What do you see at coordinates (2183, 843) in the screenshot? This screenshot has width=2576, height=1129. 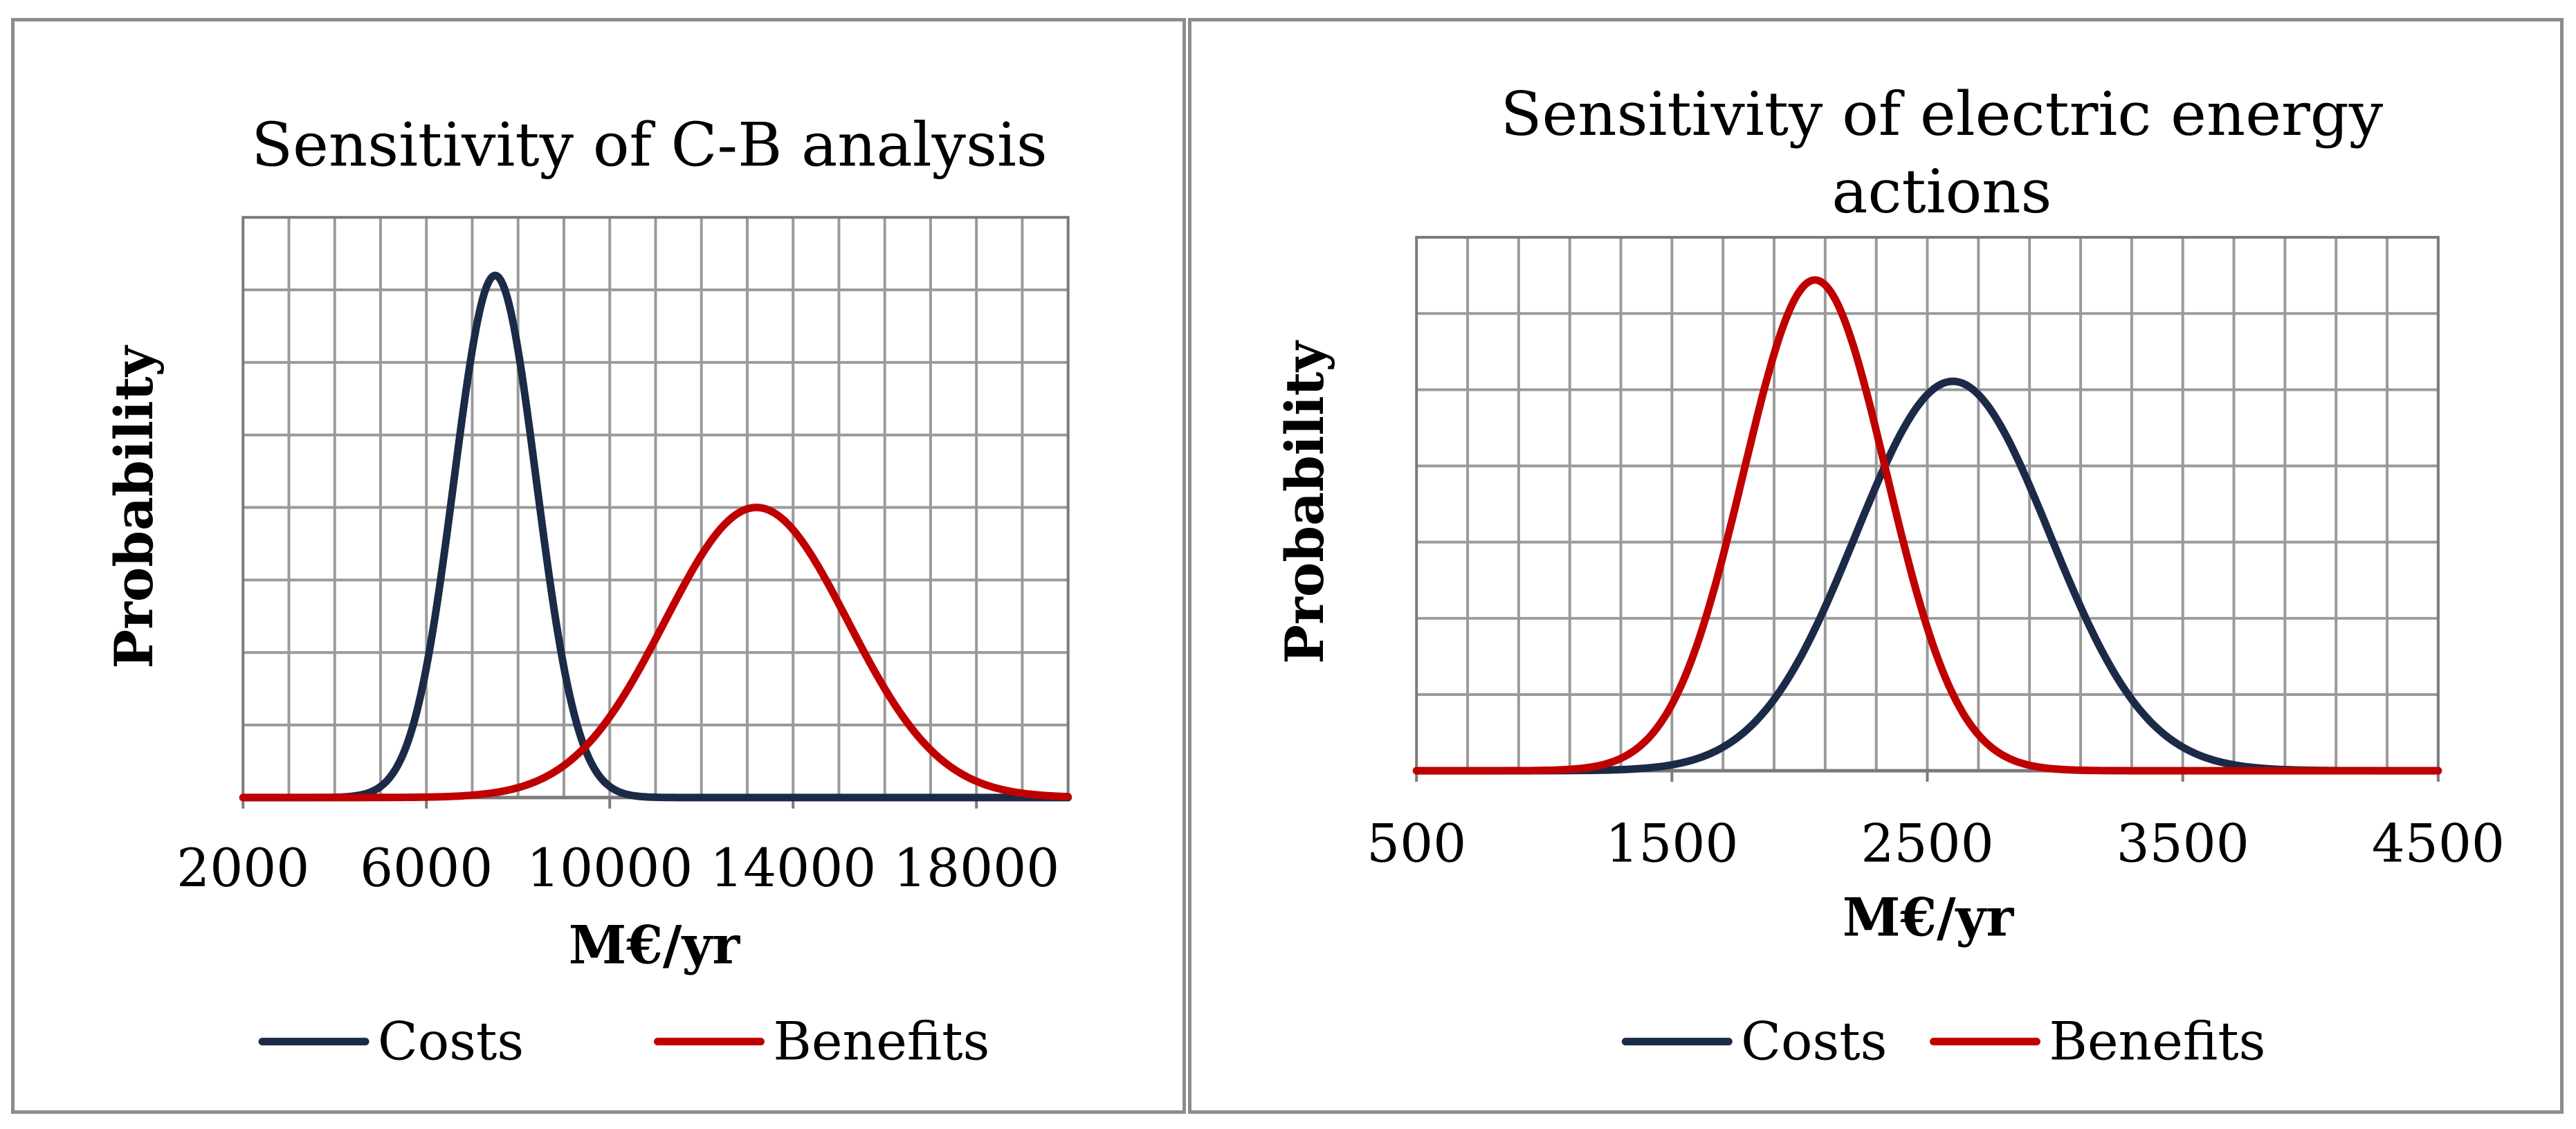 I see `x-tick-label: 3500` at bounding box center [2183, 843].